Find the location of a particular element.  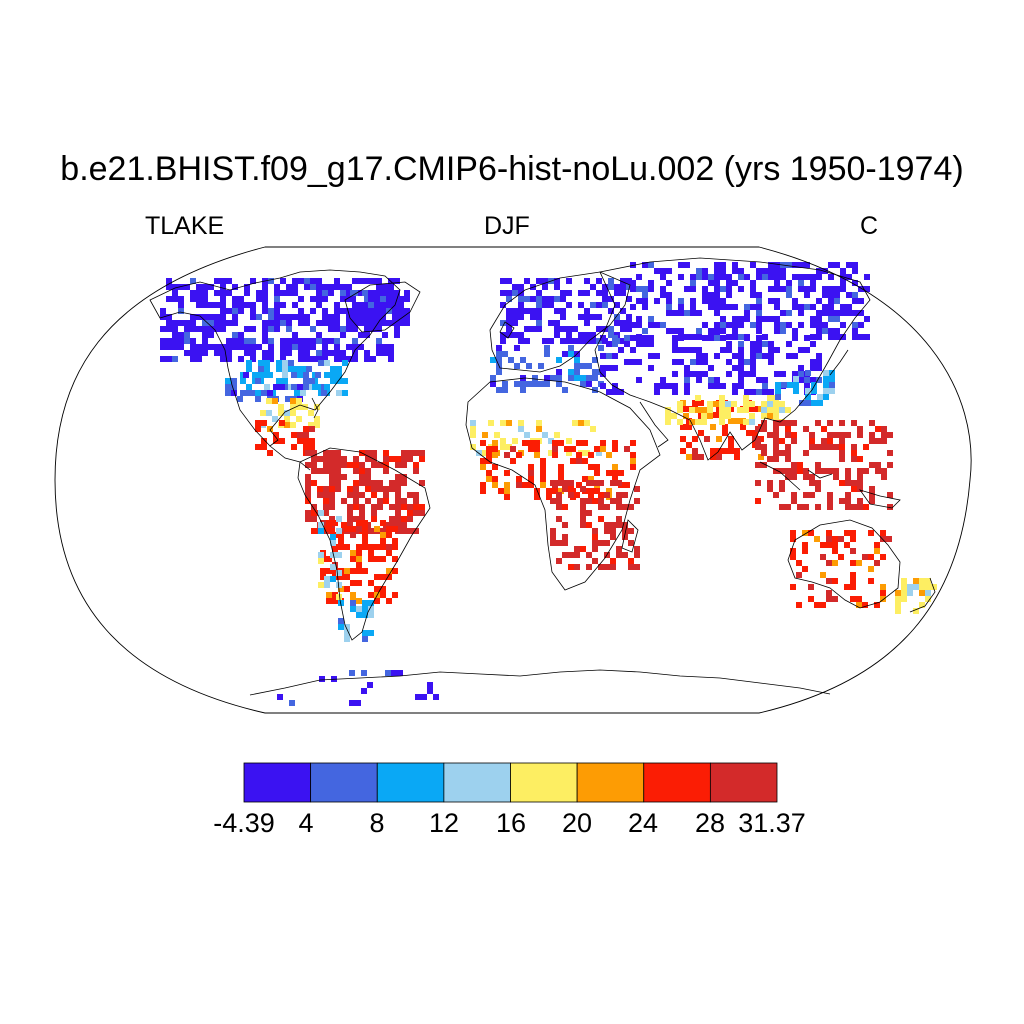

colorbar-tick-label: -4.39 is located at coordinates (244, 823).